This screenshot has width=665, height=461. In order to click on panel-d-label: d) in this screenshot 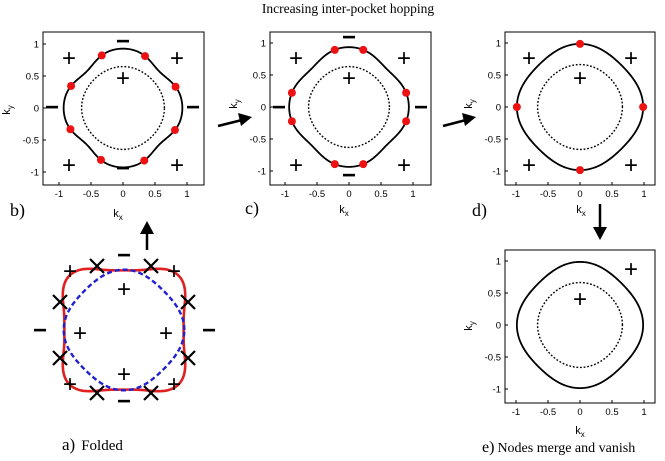, I will do `click(479, 210)`.